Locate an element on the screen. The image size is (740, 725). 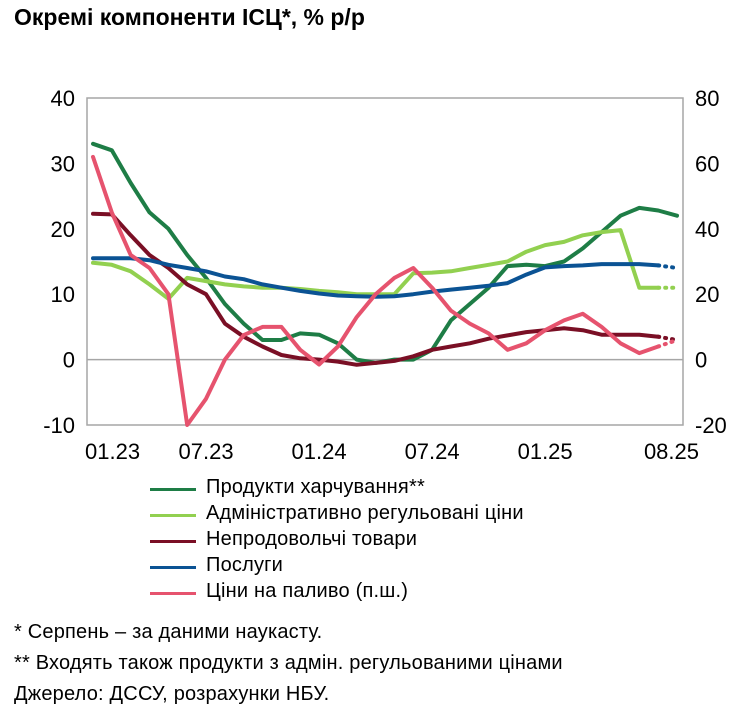
legend-label-fuel: Ціни на паливо (п.ш.) is located at coordinates (307, 591).